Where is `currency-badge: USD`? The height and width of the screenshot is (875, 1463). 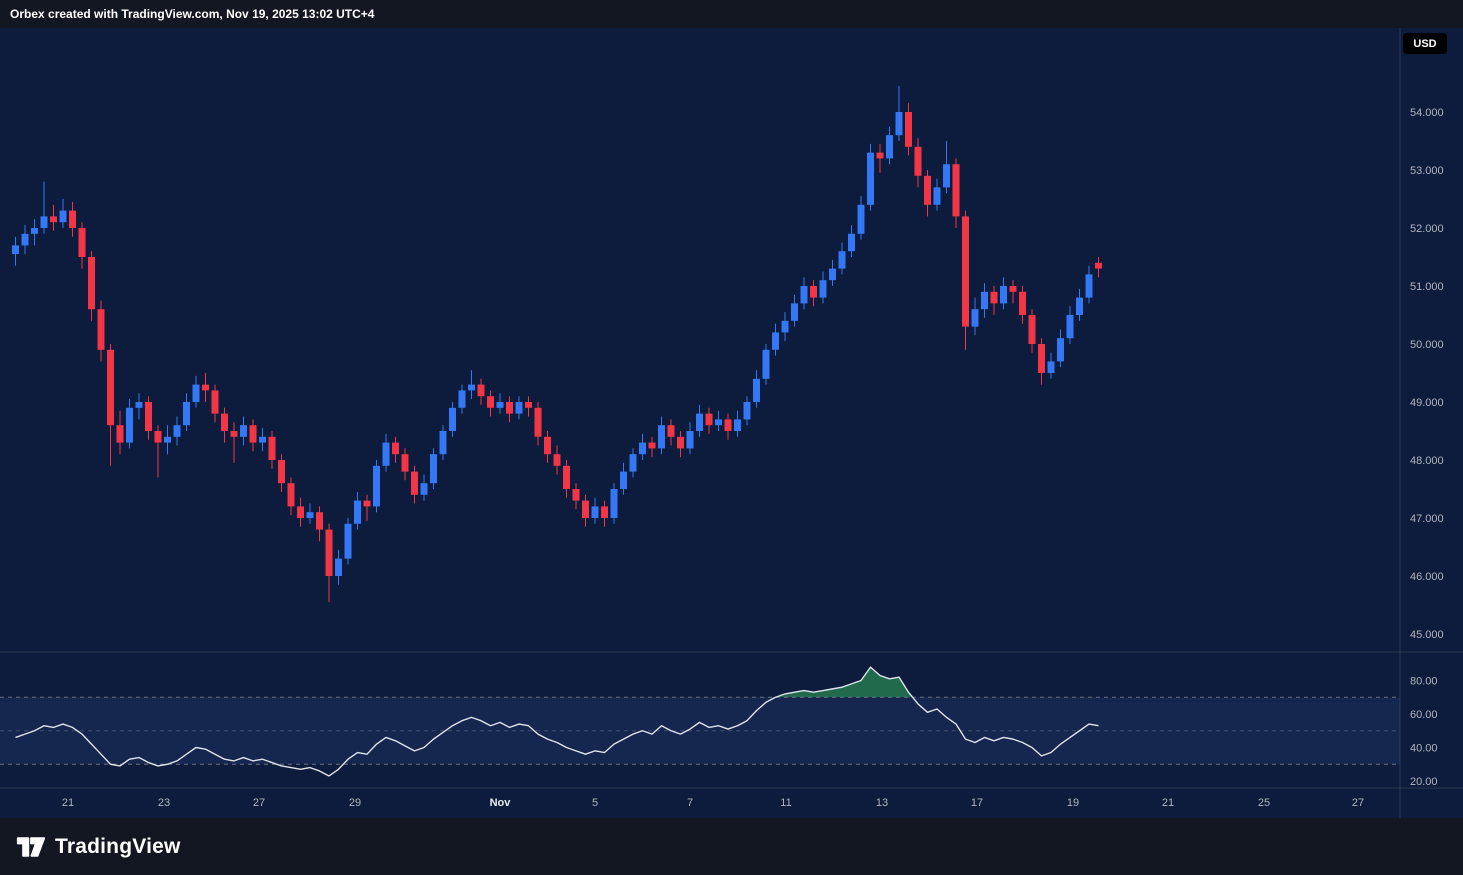 currency-badge: USD is located at coordinates (1425, 43).